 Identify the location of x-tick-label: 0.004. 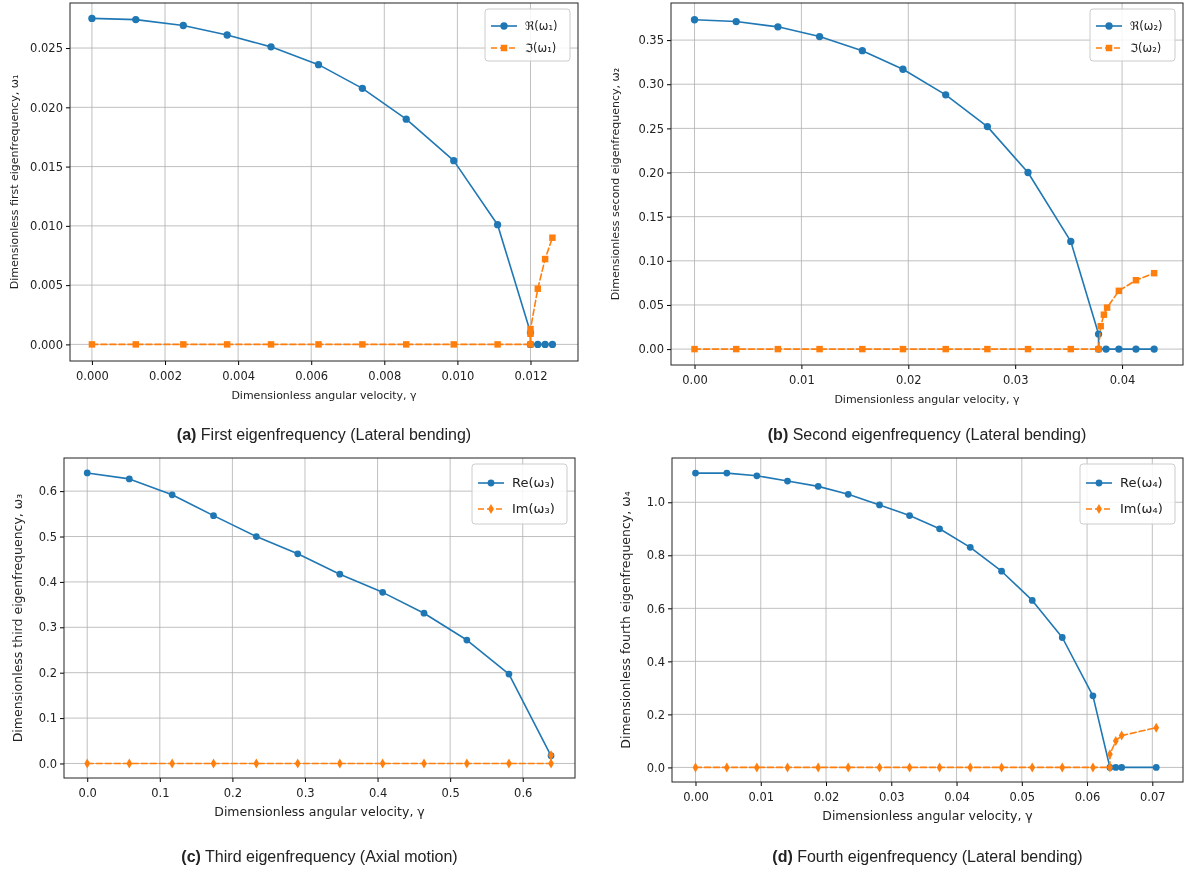
(239, 375).